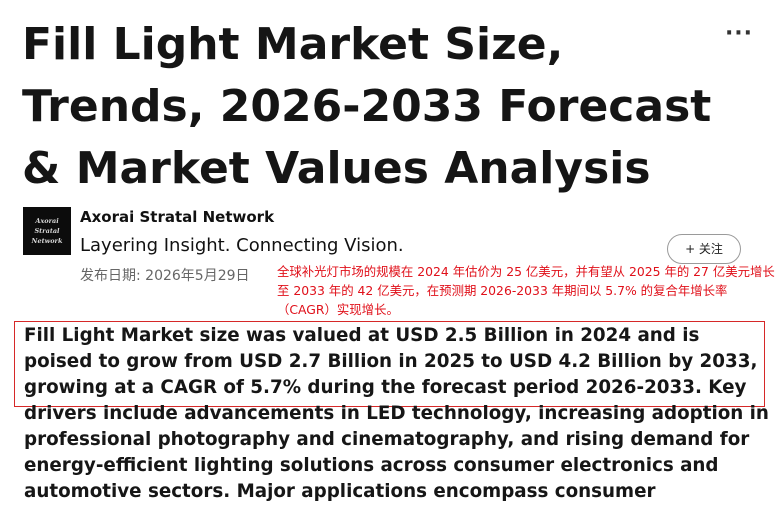 The image size is (780, 511). What do you see at coordinates (165, 276) in the screenshot?
I see `publish-date: 发布日期: 2026年5月29日` at bounding box center [165, 276].